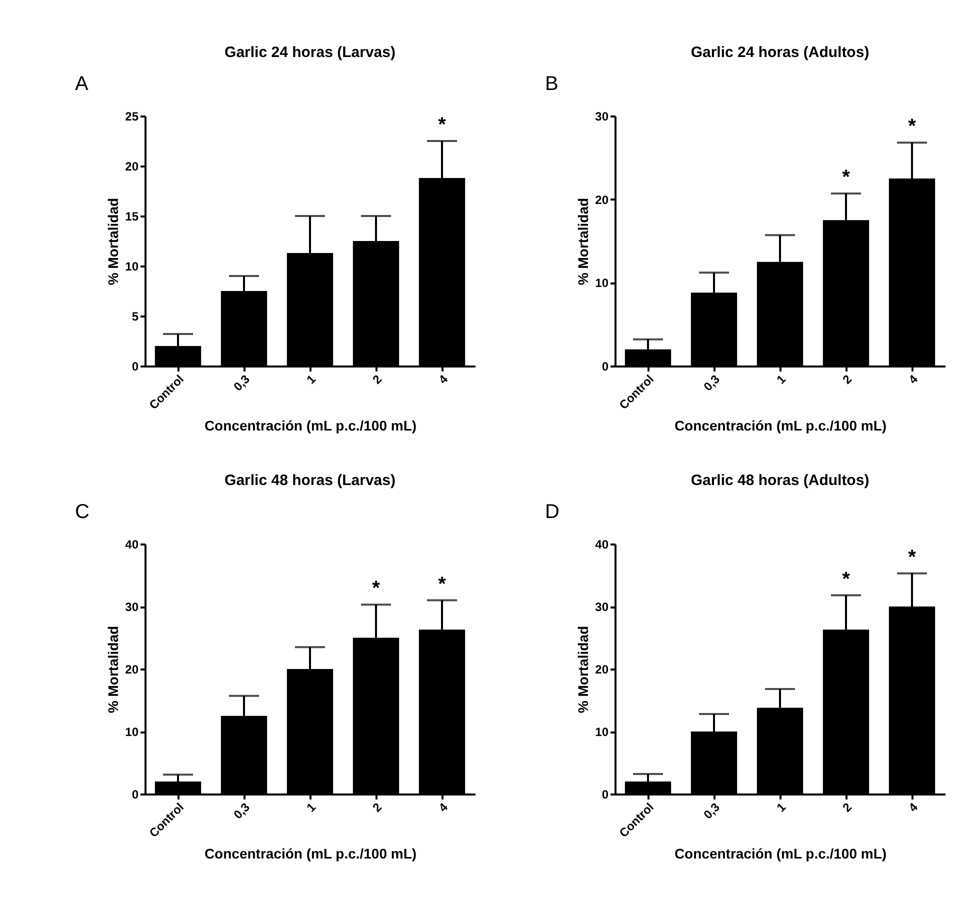 The width and height of the screenshot is (979, 905). I want to click on chart-title: Garlic 48 horas (Adultos), so click(780, 480).